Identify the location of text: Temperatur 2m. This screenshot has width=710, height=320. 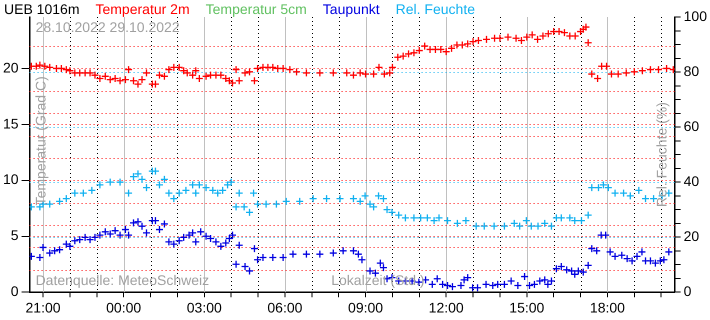
(142, 9).